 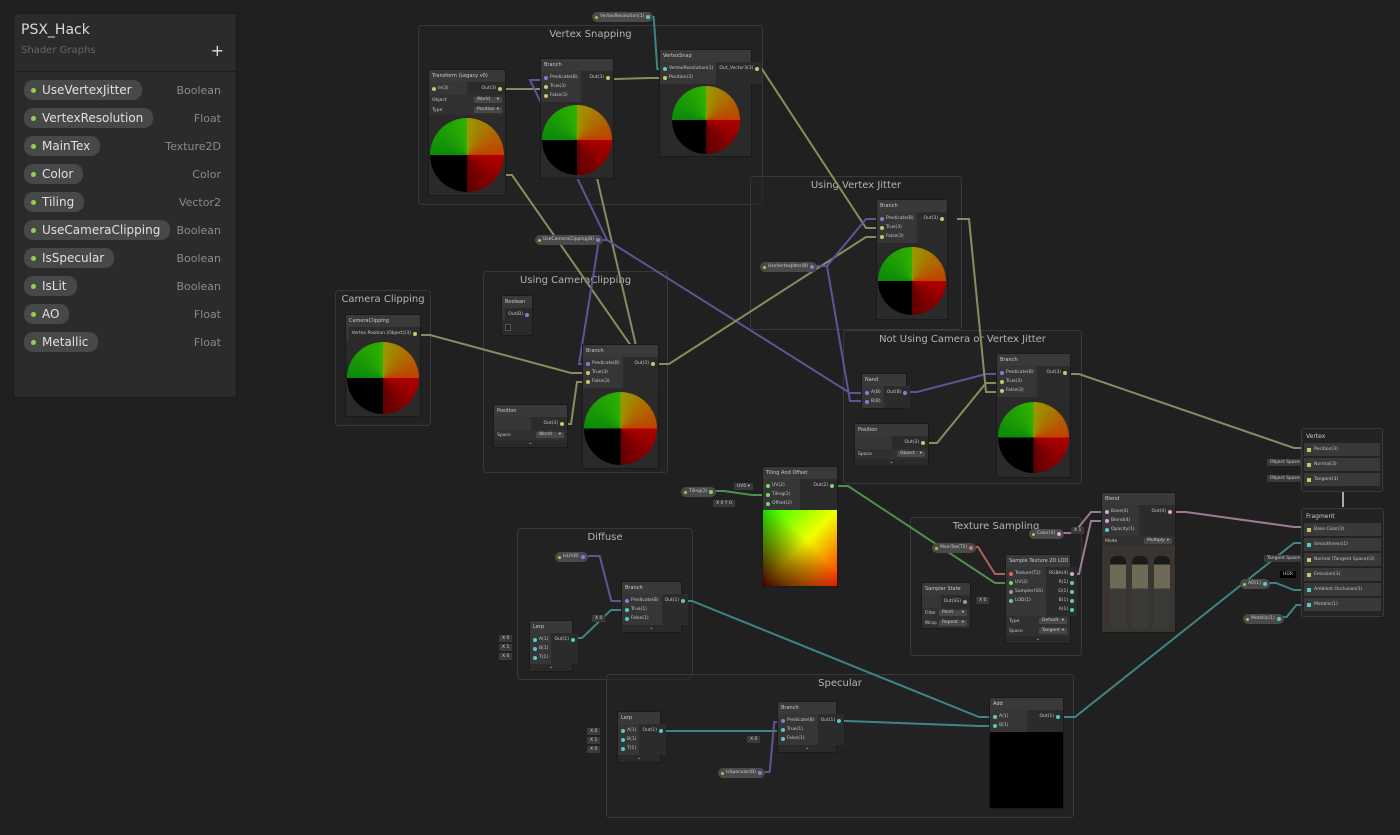 What do you see at coordinates (1283, 558) in the screenshot?
I see `inline-value-field: Tangent Space` at bounding box center [1283, 558].